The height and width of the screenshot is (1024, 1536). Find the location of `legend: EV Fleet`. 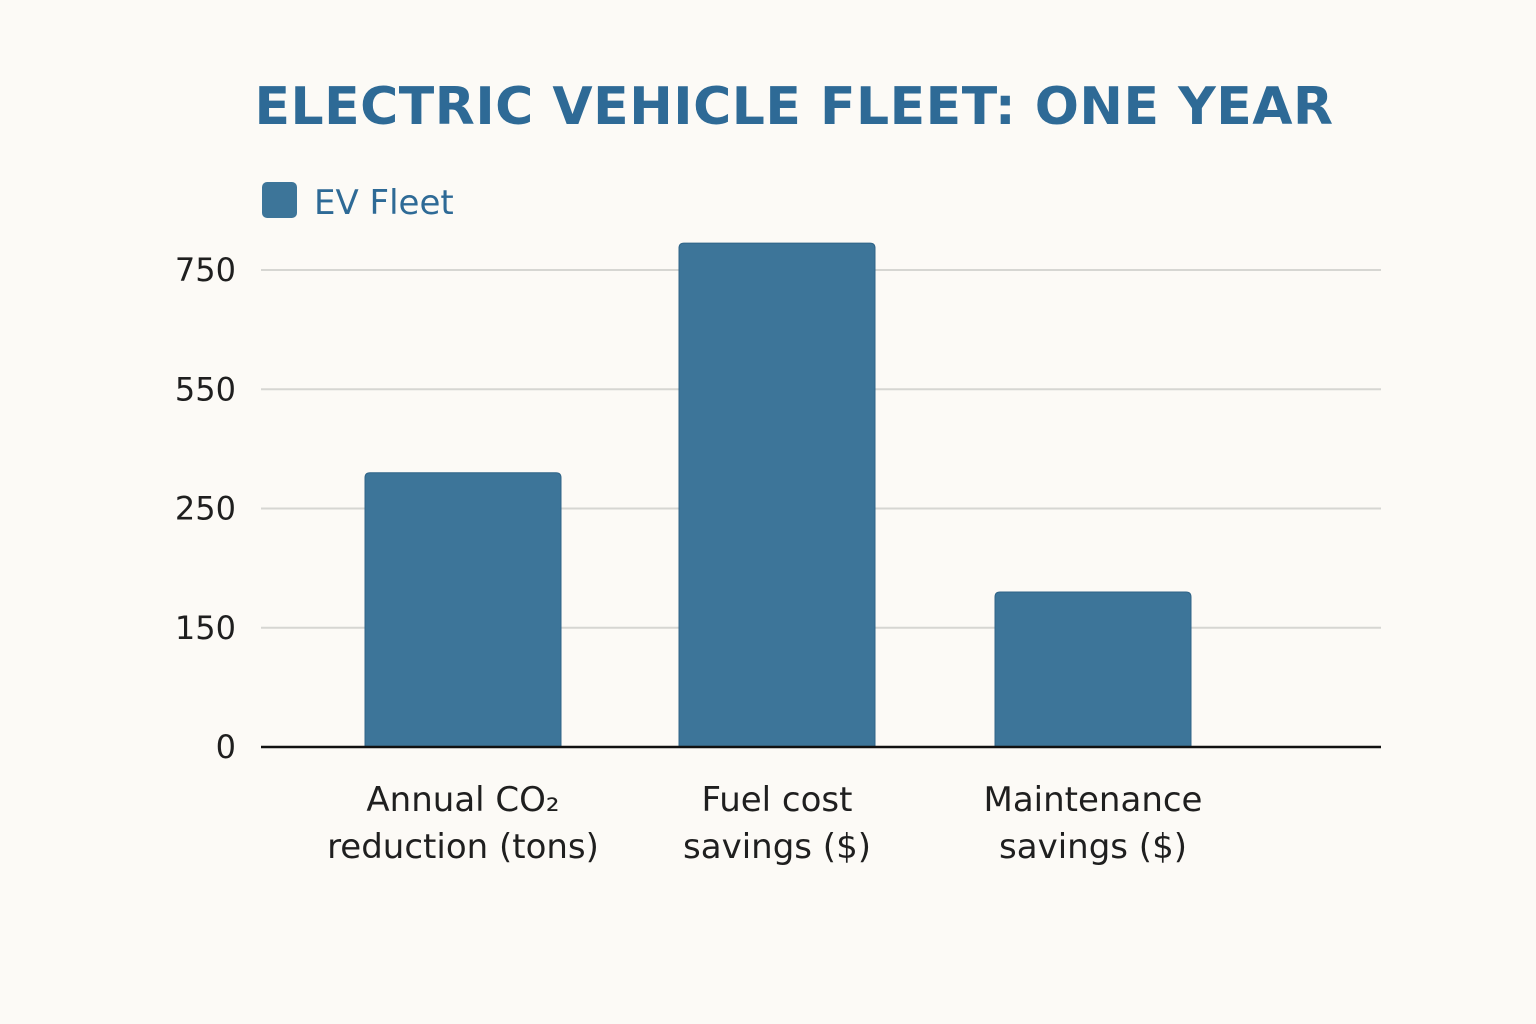

legend: EV Fleet is located at coordinates (358, 202).